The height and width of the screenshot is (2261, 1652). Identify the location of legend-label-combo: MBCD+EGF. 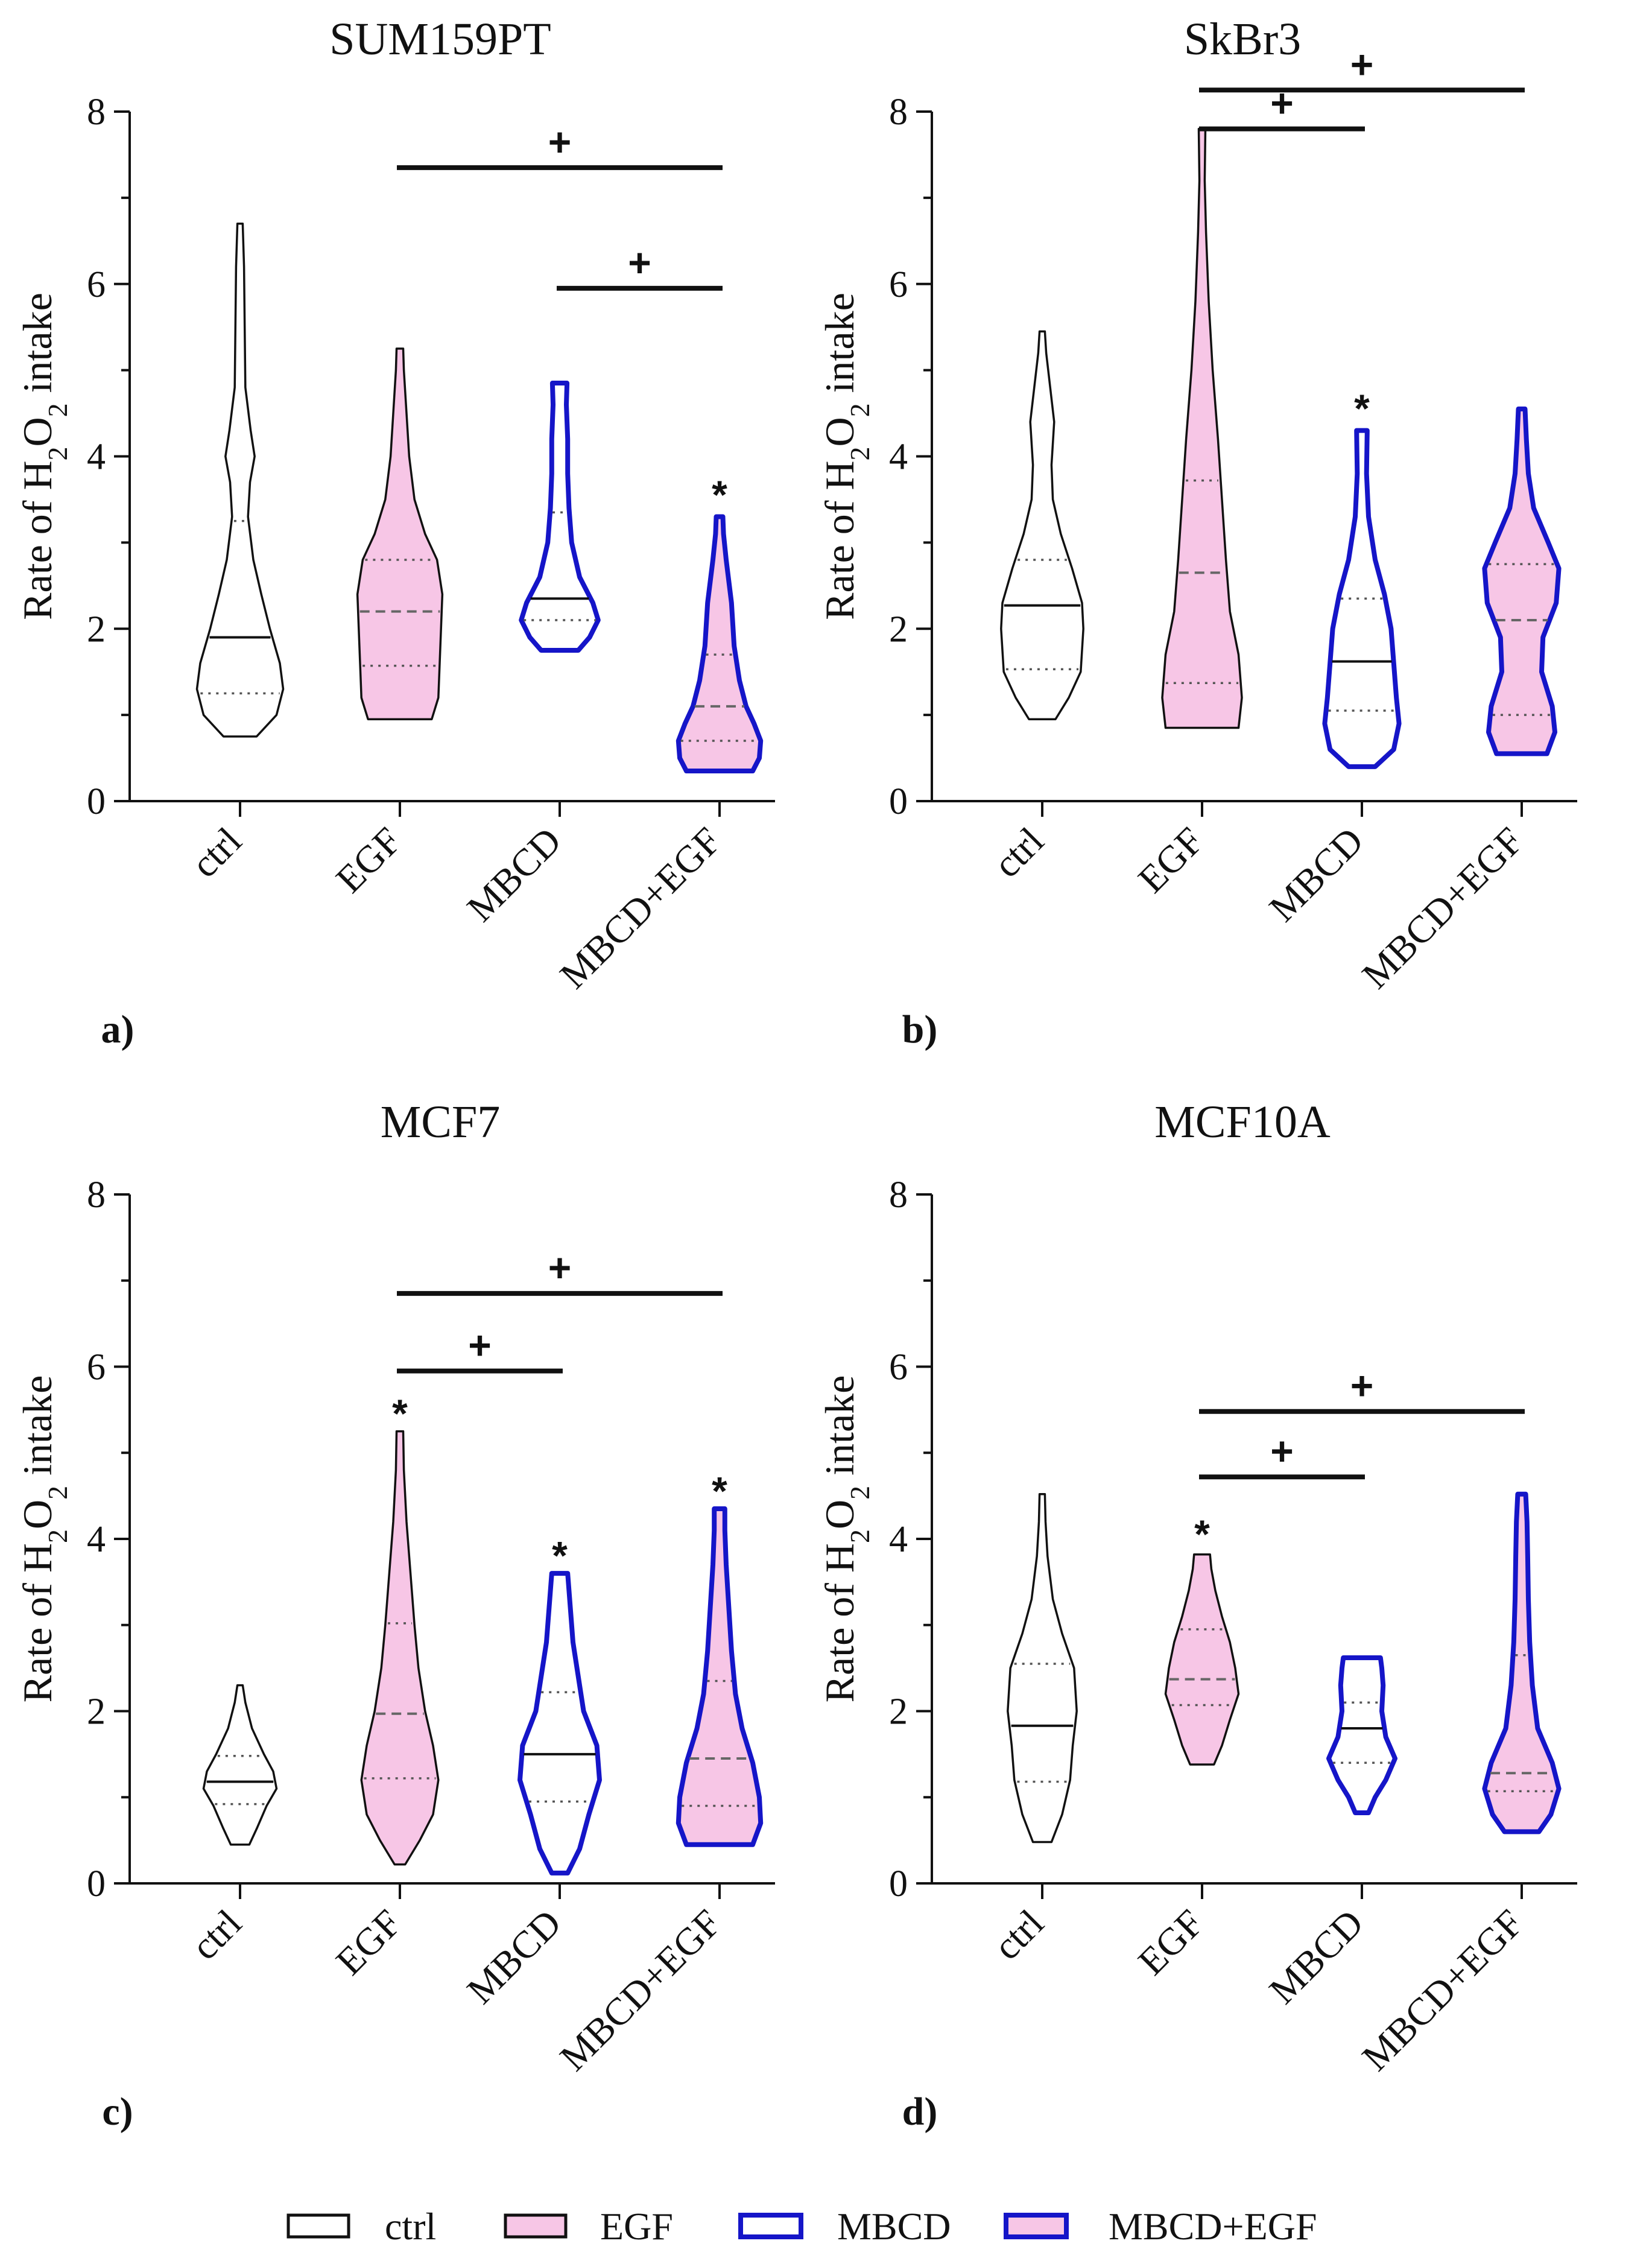
(1213, 2226).